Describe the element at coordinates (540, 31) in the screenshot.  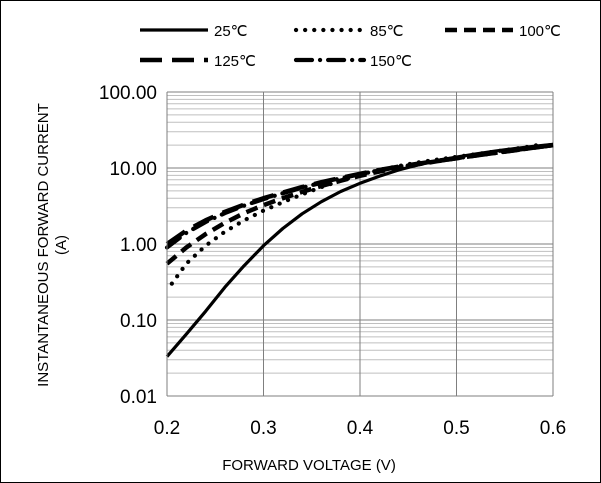
I see `legend-label-2: 100℃` at that location.